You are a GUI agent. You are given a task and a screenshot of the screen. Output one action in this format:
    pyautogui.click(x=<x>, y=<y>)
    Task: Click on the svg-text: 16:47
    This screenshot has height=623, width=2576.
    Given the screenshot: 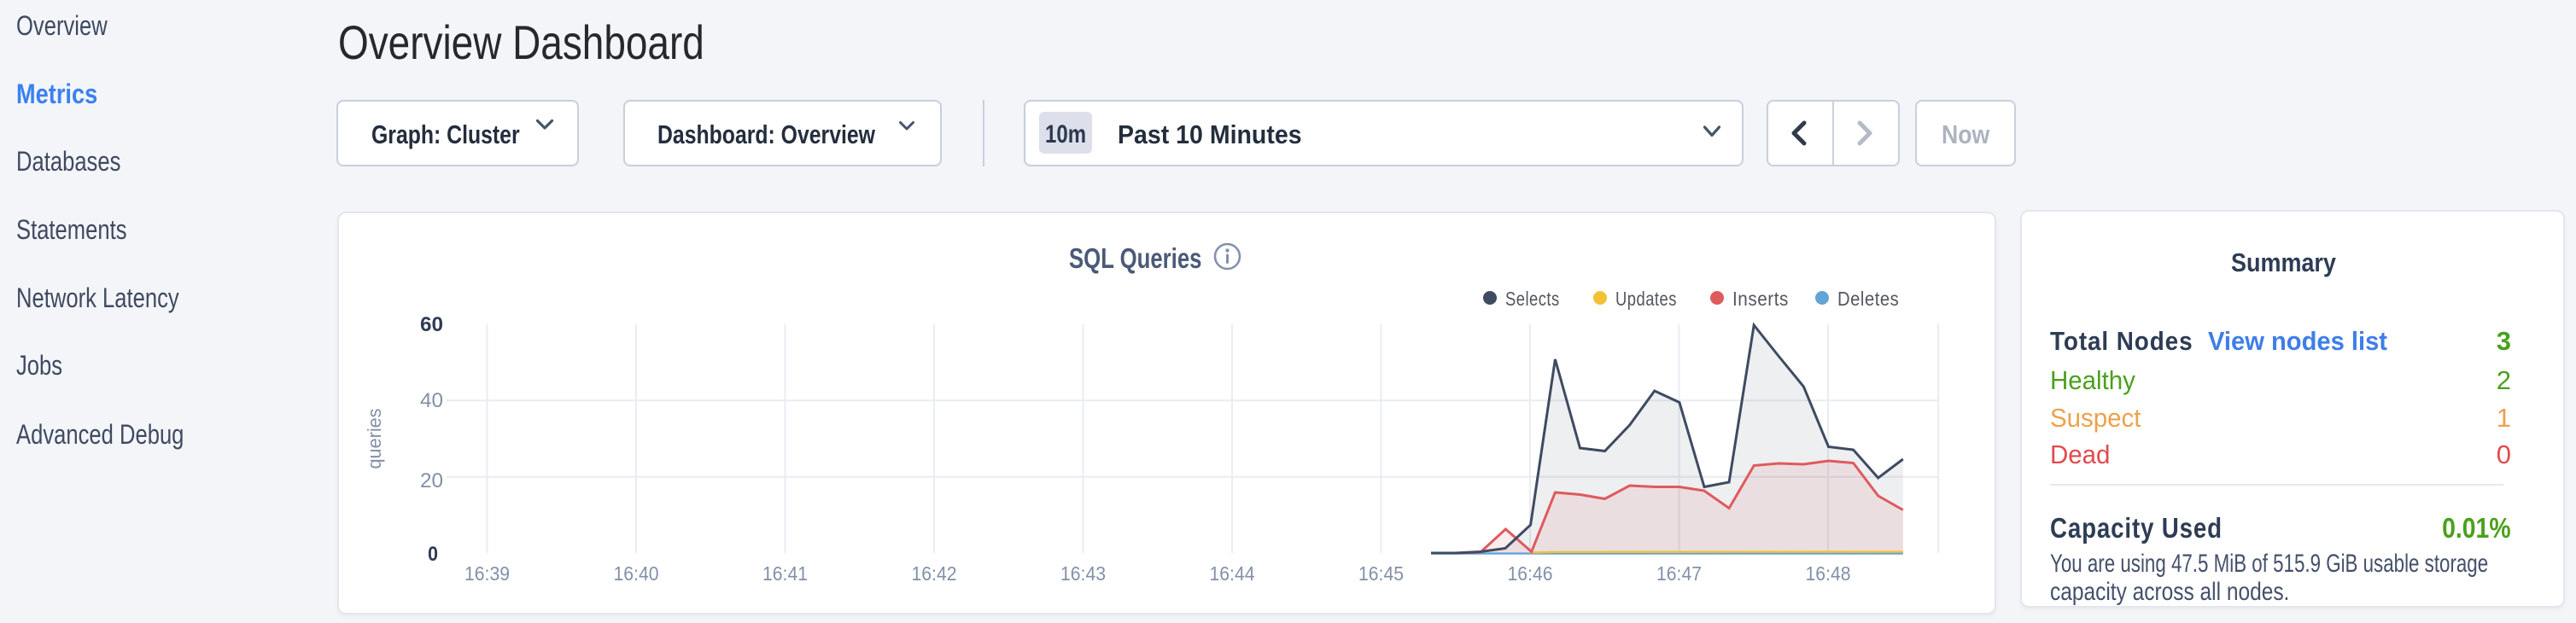 What is the action you would take?
    pyautogui.click(x=1679, y=573)
    